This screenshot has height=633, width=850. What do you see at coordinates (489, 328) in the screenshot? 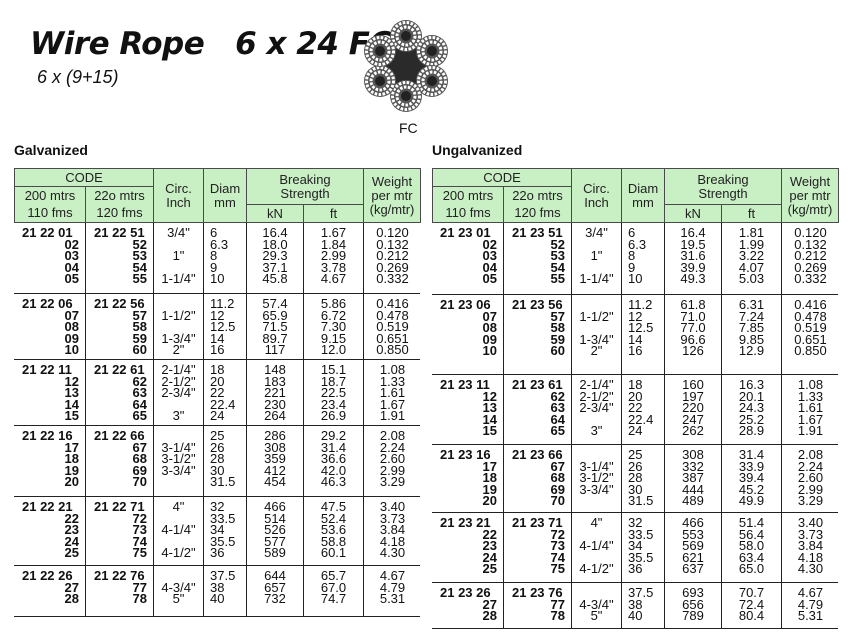
I see `code-200m-cell: 08` at bounding box center [489, 328].